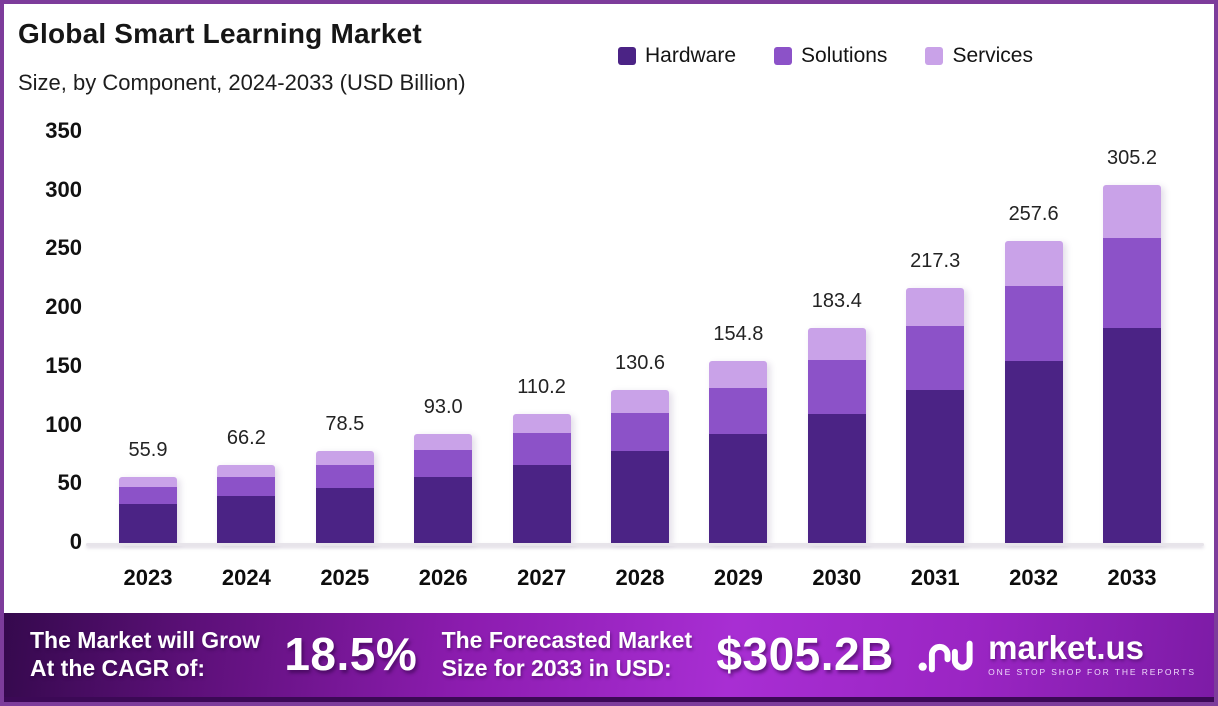  Describe the element at coordinates (783, 56) in the screenshot. I see `legend-swatch-solutions` at that location.